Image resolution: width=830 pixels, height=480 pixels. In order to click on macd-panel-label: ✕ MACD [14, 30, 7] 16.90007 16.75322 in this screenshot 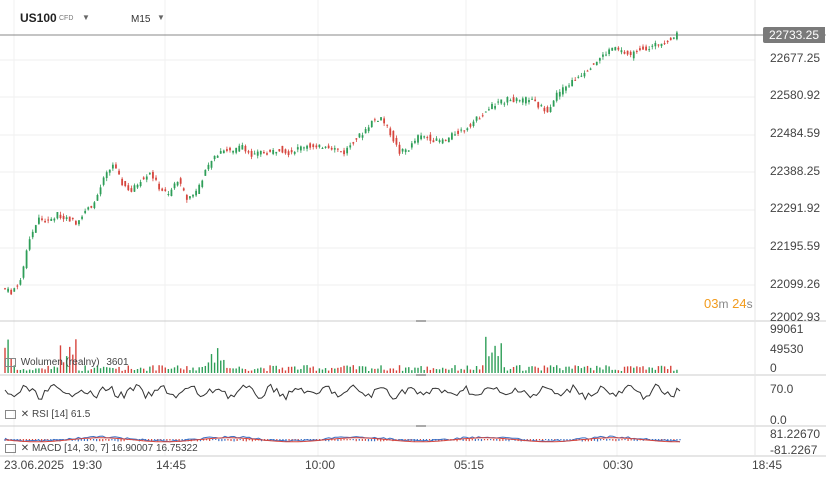, I will do `click(101, 448)`.